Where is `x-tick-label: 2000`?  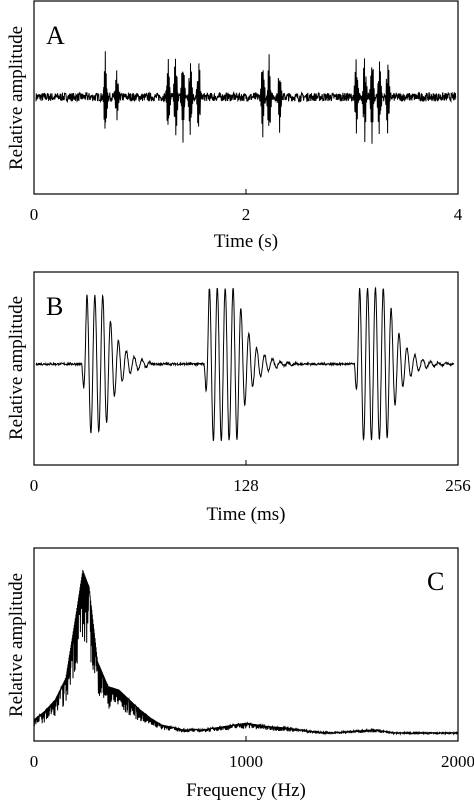
x-tick-label: 2000 is located at coordinates (457, 761).